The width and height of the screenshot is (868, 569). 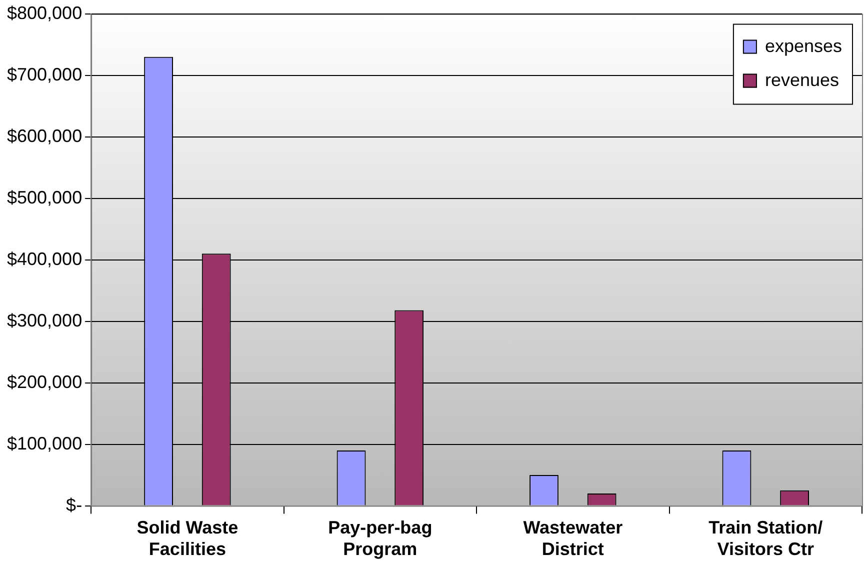 I want to click on legend-label: expenses, so click(x=803, y=46).